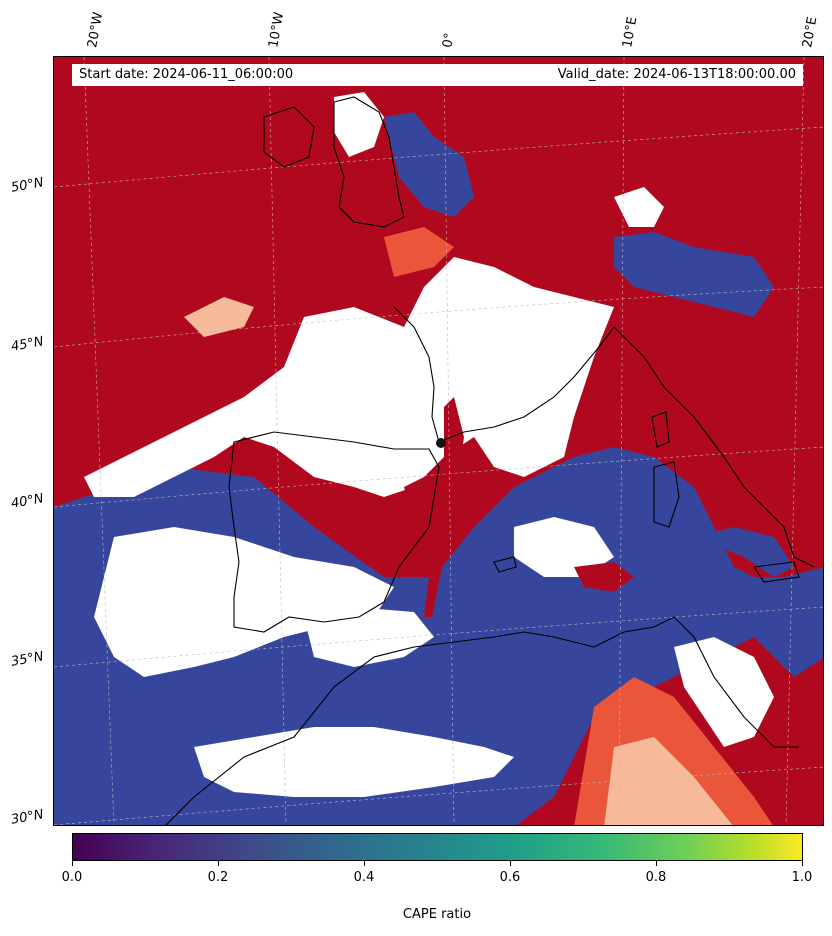 The image size is (832, 936). I want to click on colorbar-label-4: 0.8, so click(656, 877).